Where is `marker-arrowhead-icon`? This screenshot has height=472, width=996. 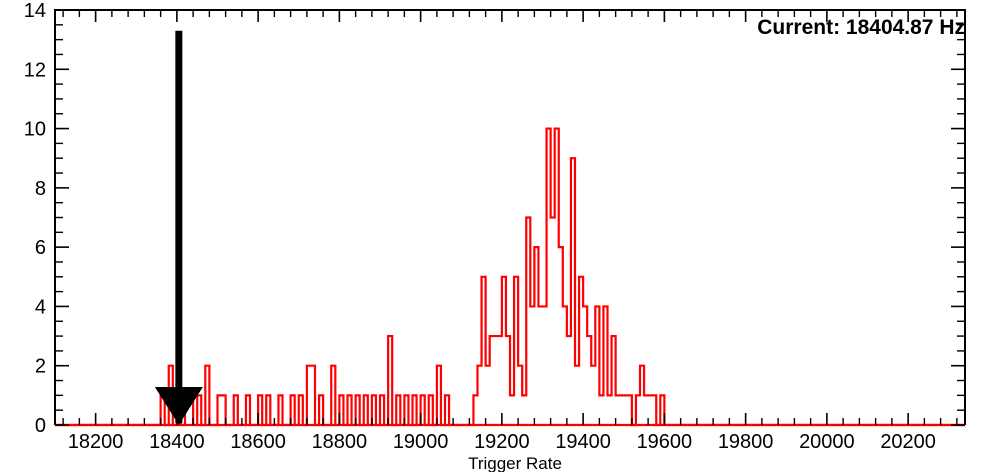
marker-arrowhead-icon is located at coordinates (178, 406).